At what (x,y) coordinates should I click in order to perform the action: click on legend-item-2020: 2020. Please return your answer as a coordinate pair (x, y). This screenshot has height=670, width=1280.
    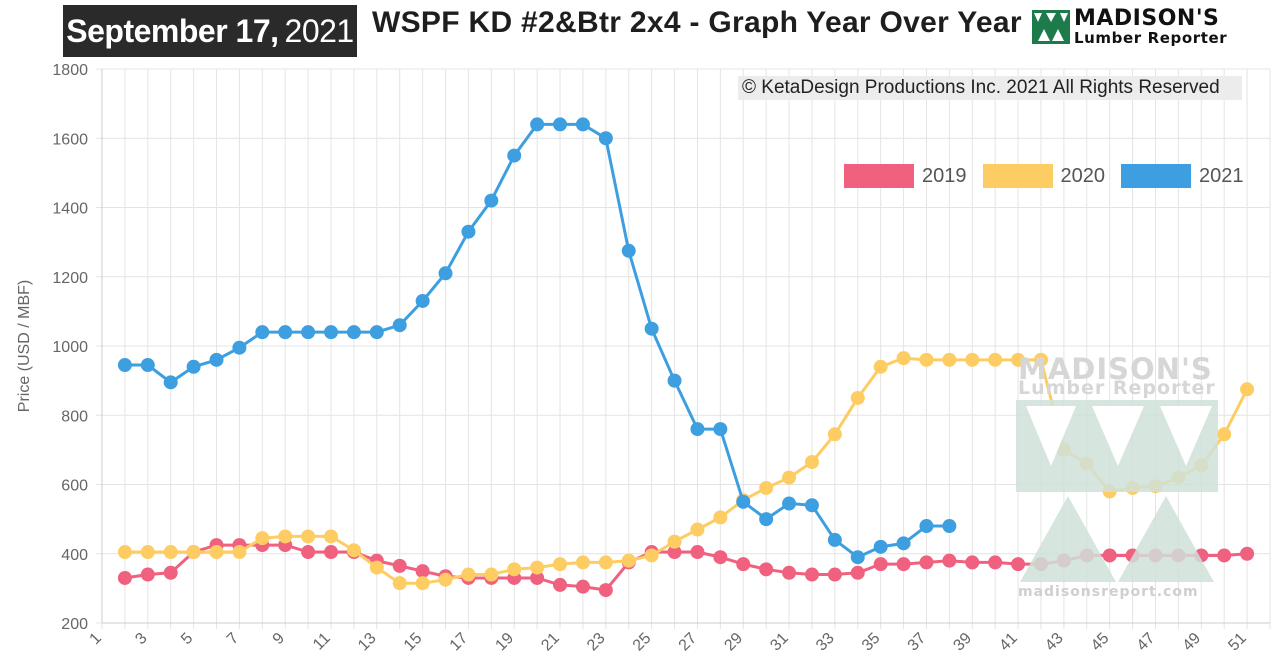
    Looking at the image, I should click on (1043, 176).